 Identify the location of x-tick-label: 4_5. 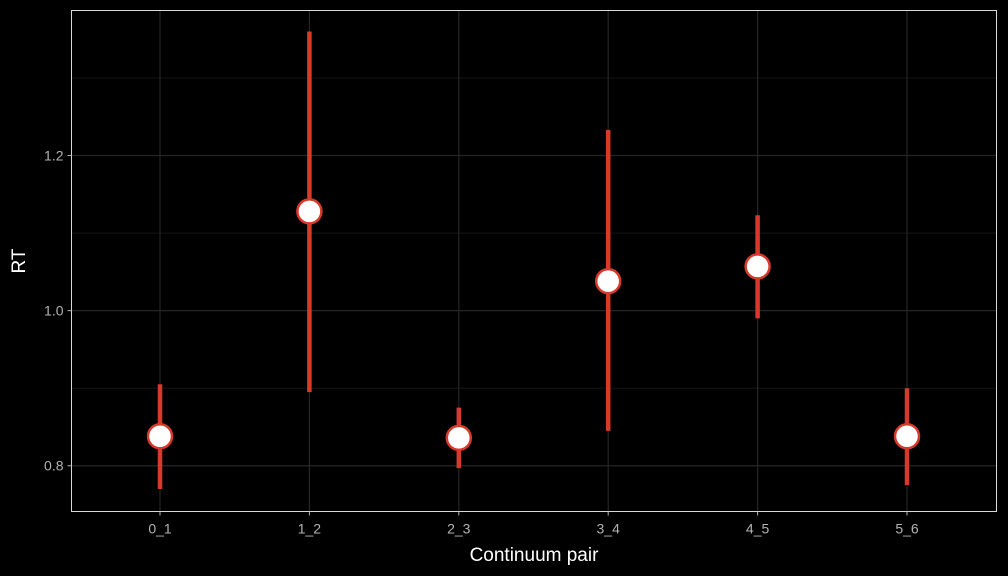
(758, 529).